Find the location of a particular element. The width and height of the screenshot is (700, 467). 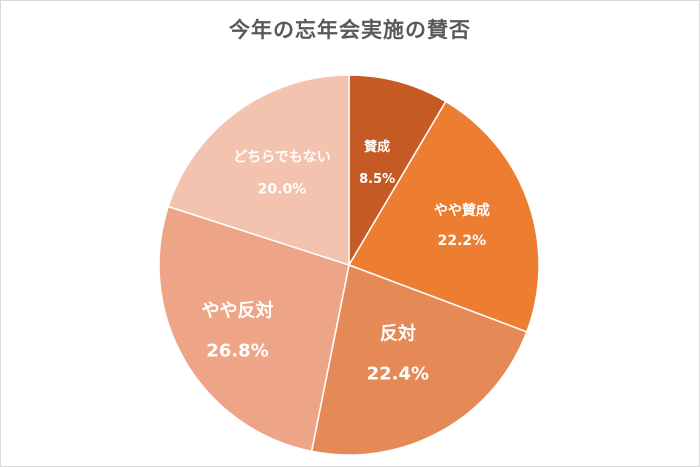

slice-value-label: 22.4% is located at coordinates (398, 373).